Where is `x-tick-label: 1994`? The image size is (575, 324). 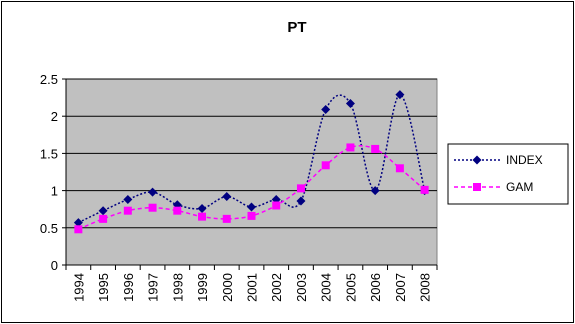
x-tick-label: 1994 is located at coordinates (78, 287).